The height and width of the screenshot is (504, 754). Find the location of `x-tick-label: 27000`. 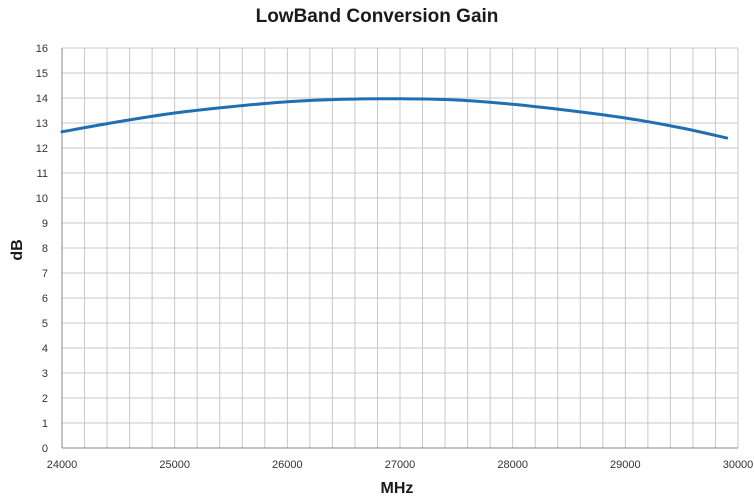

x-tick-label: 27000 is located at coordinates (400, 465).